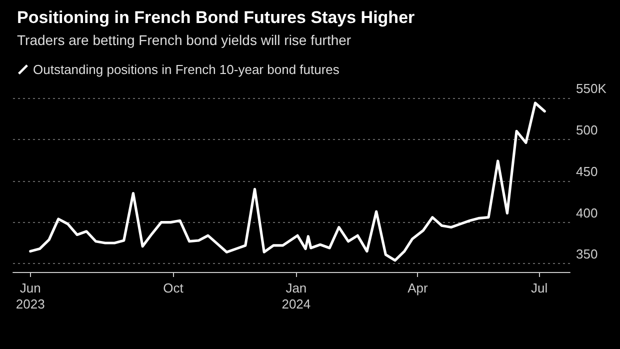 This screenshot has width=620, height=349. What do you see at coordinates (591, 88) in the screenshot?
I see `y-tick-label: 550K` at bounding box center [591, 88].